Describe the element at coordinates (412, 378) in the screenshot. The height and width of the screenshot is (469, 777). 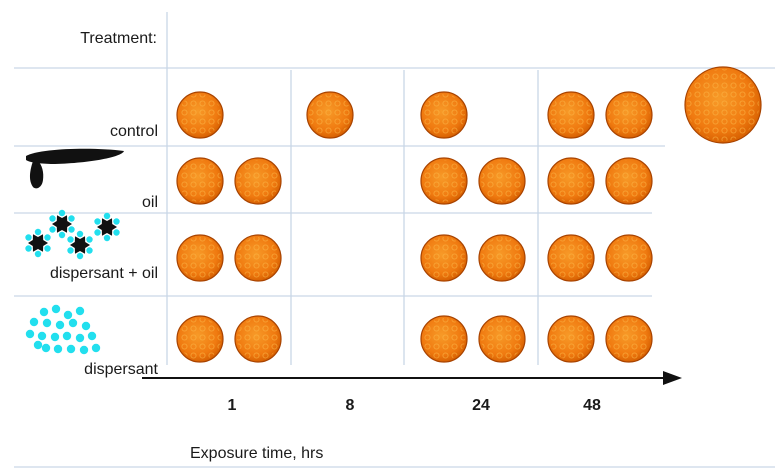
I see `time-axis-arrow` at that location.